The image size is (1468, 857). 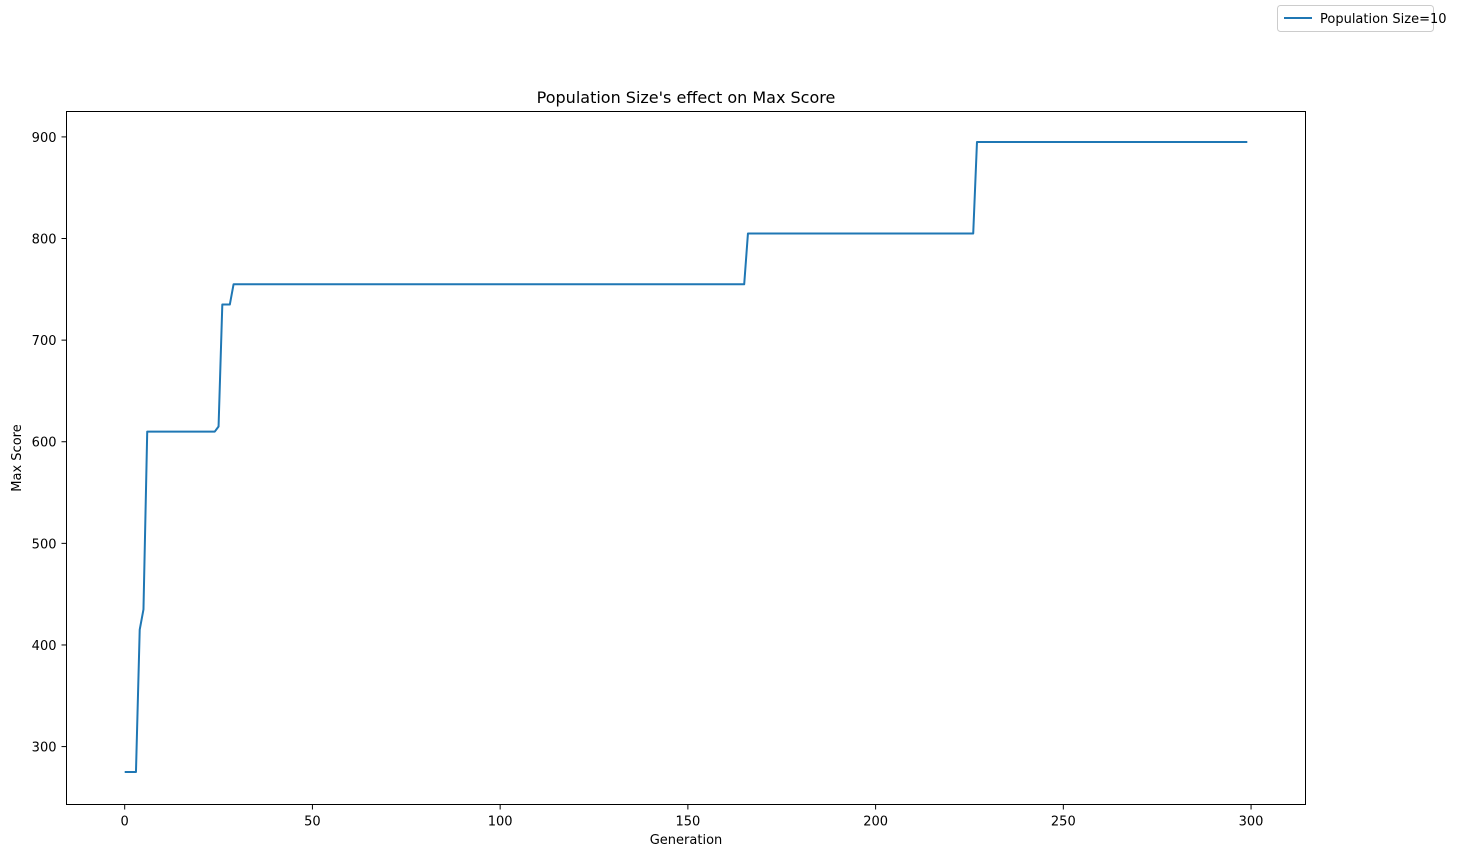 What do you see at coordinates (1383, 19) in the screenshot?
I see `legend-label: Population Size=10` at bounding box center [1383, 19].